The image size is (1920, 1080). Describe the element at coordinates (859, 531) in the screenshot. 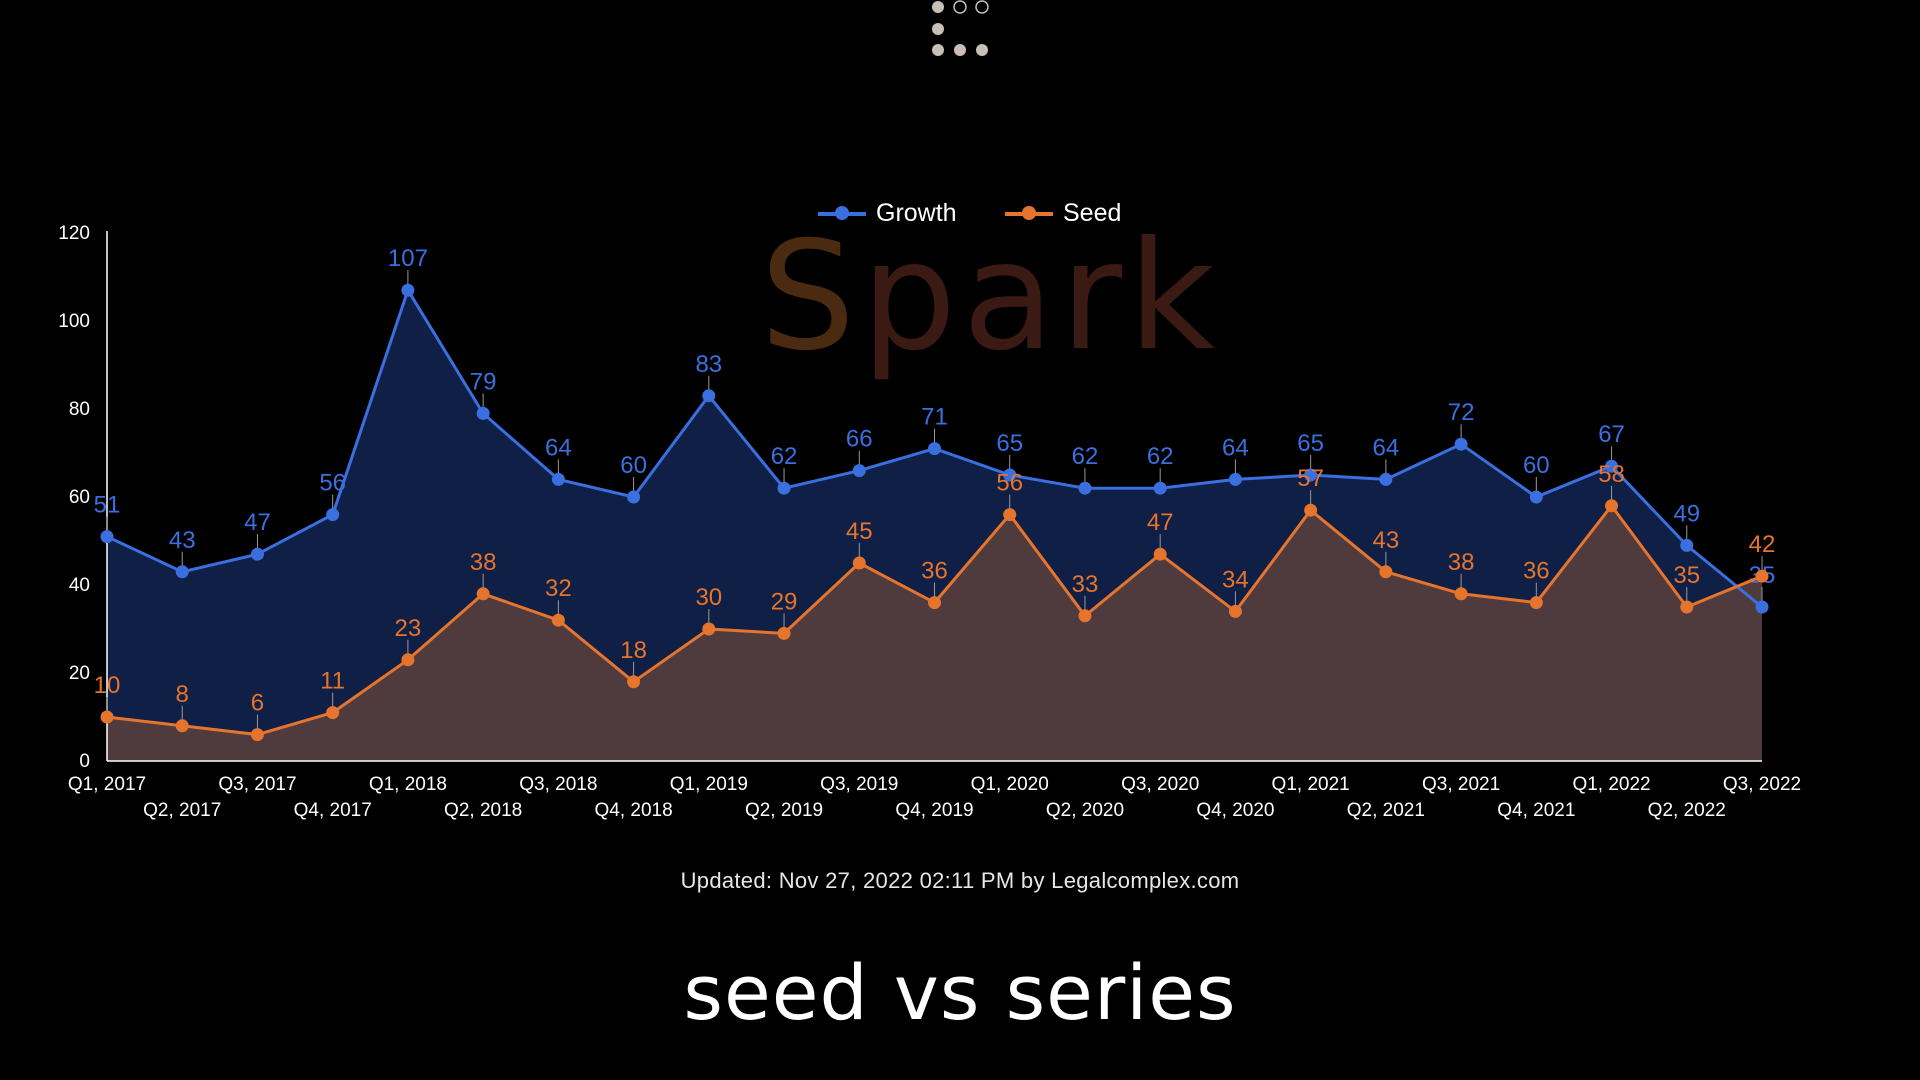

I see `seed-data-label: 45` at that location.